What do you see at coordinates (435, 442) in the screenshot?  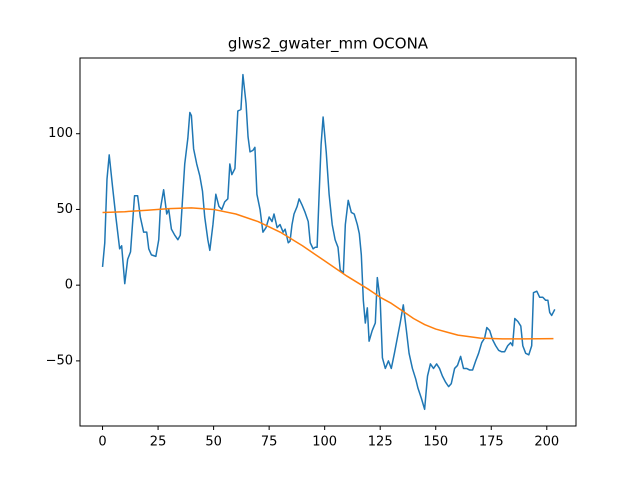 I see `x-tick-label: 150` at bounding box center [435, 442].